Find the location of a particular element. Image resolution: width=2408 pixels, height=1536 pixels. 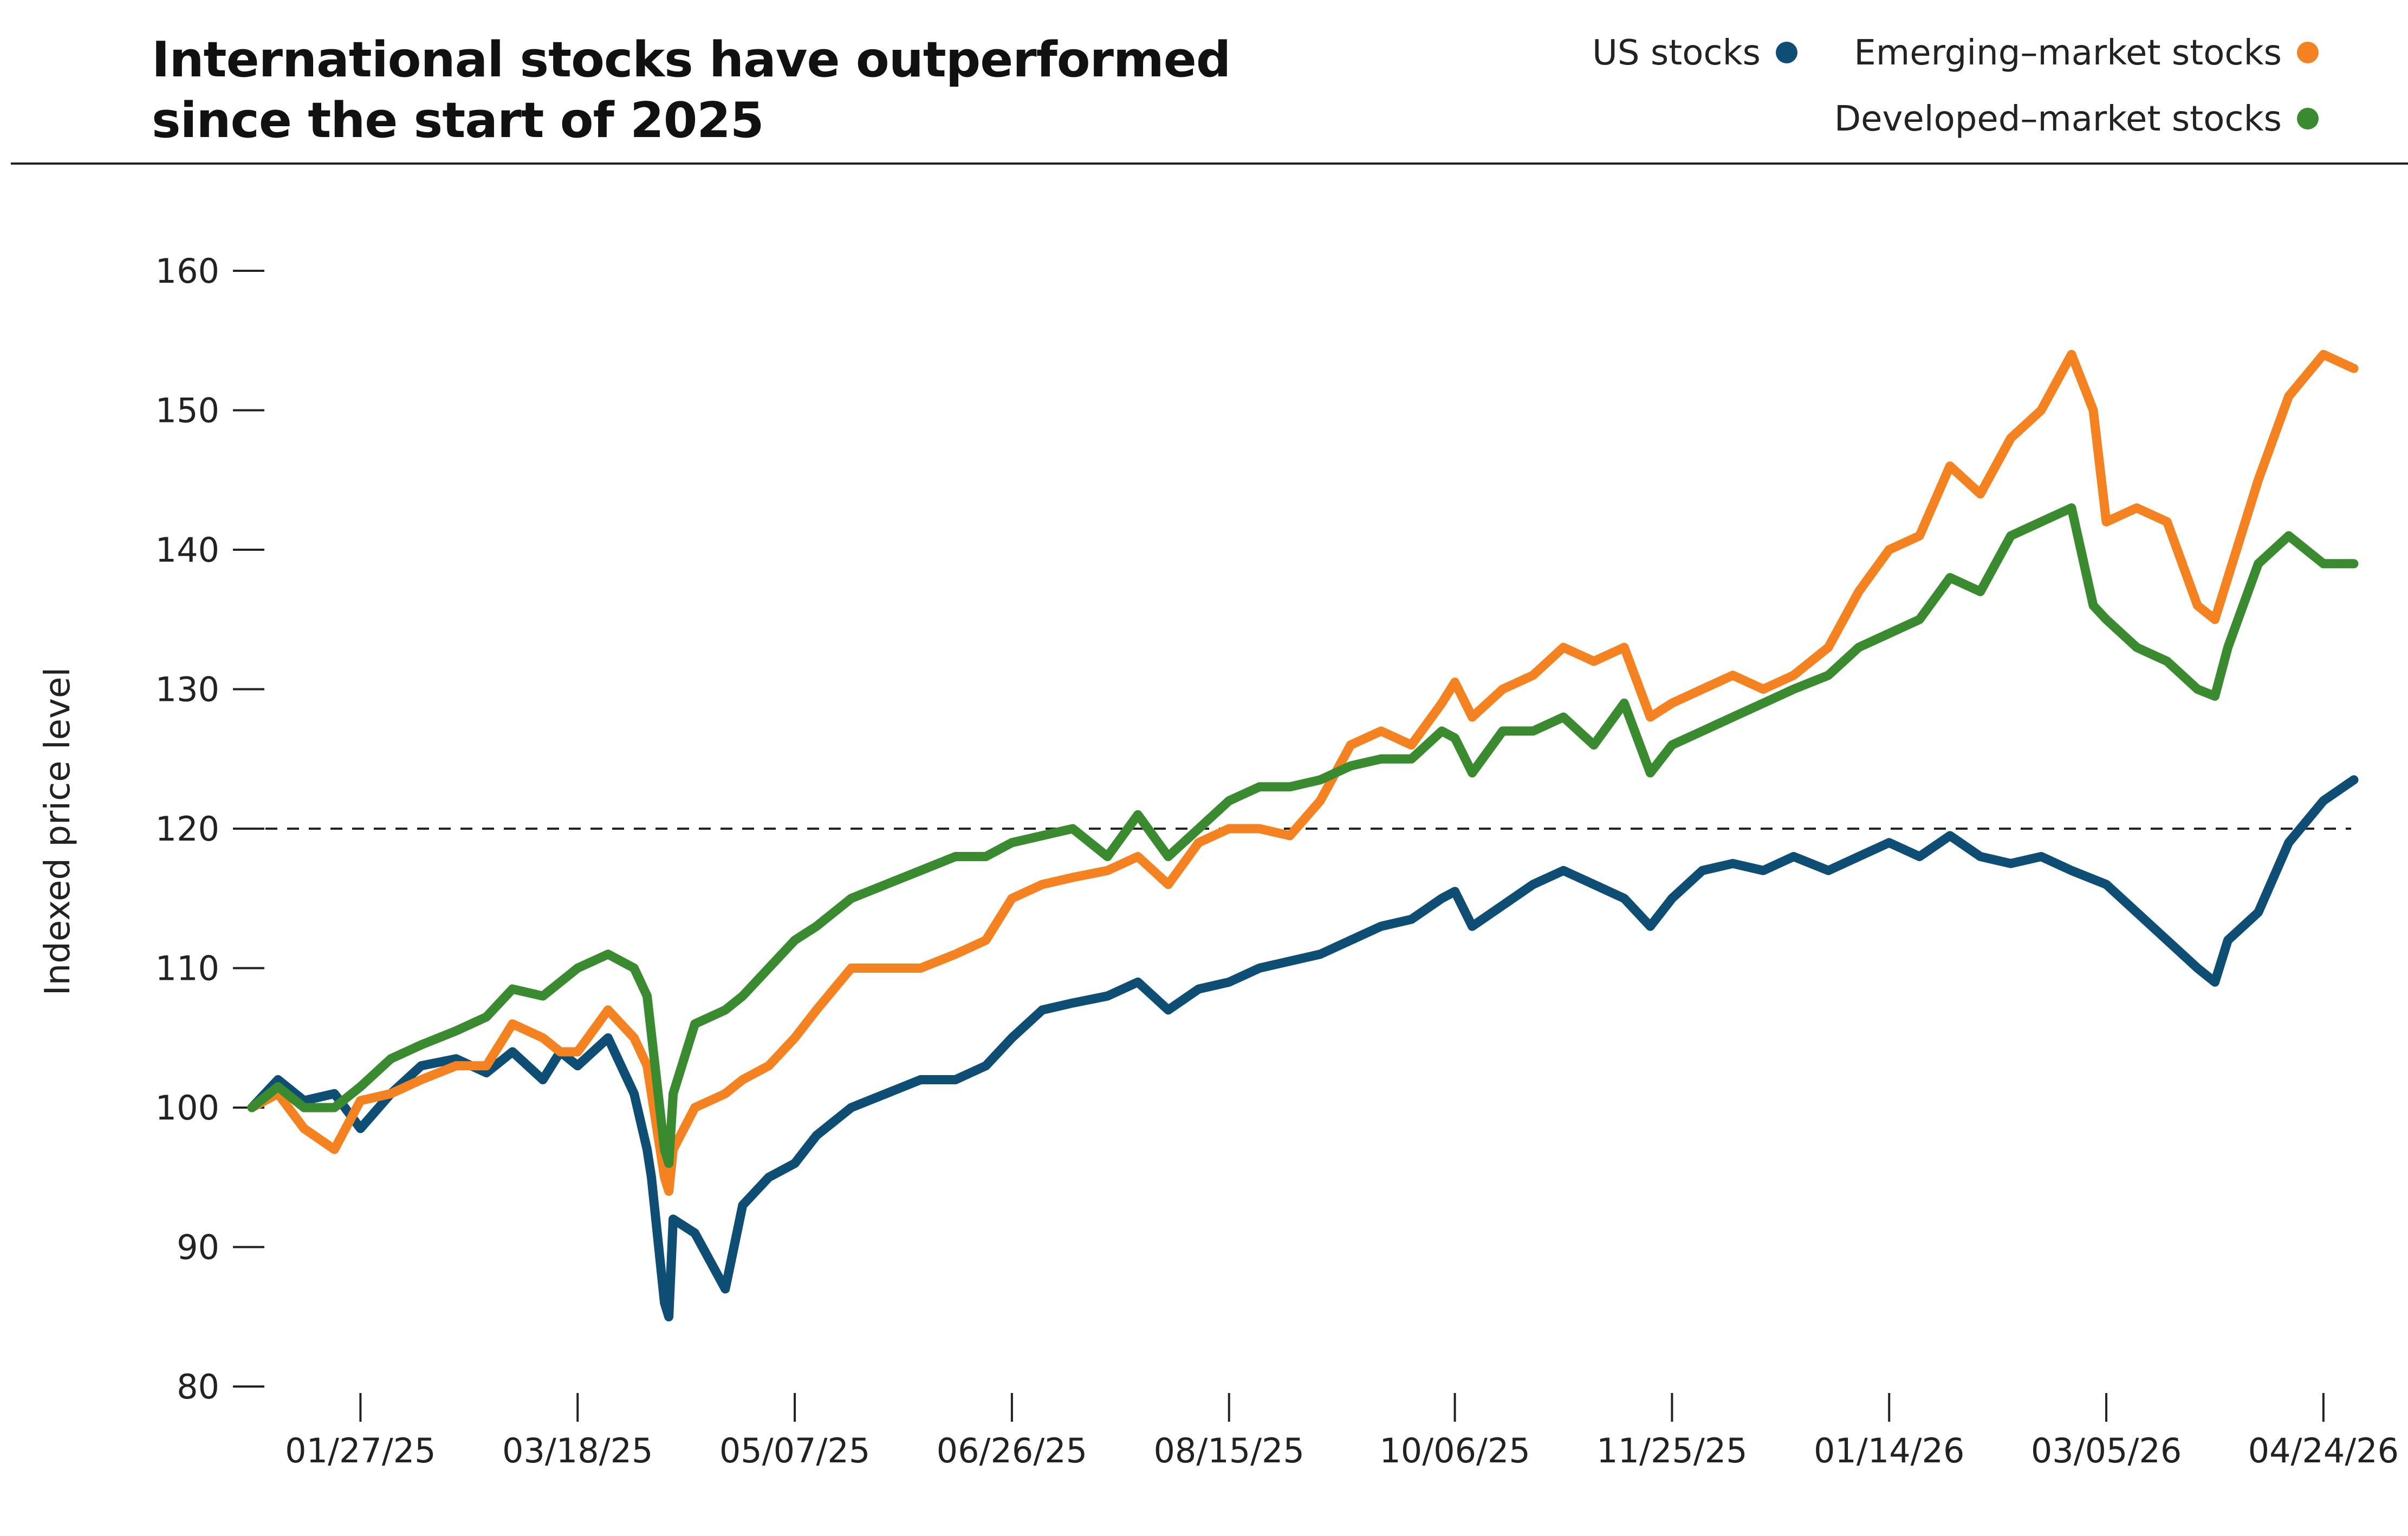

x-tick-label-03-18-25: 03/18/25 is located at coordinates (577, 1451).